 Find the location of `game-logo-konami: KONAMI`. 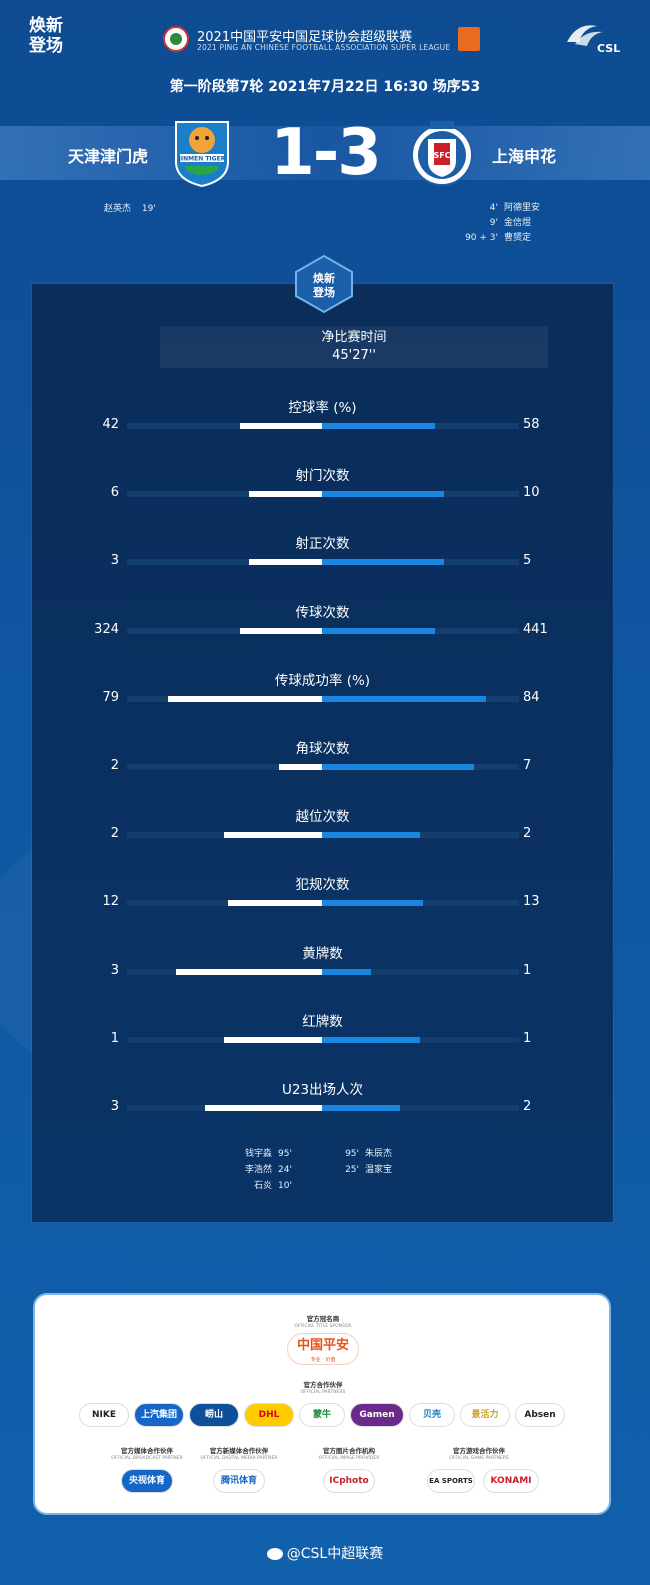

game-logo-konami: KONAMI is located at coordinates (511, 1481).